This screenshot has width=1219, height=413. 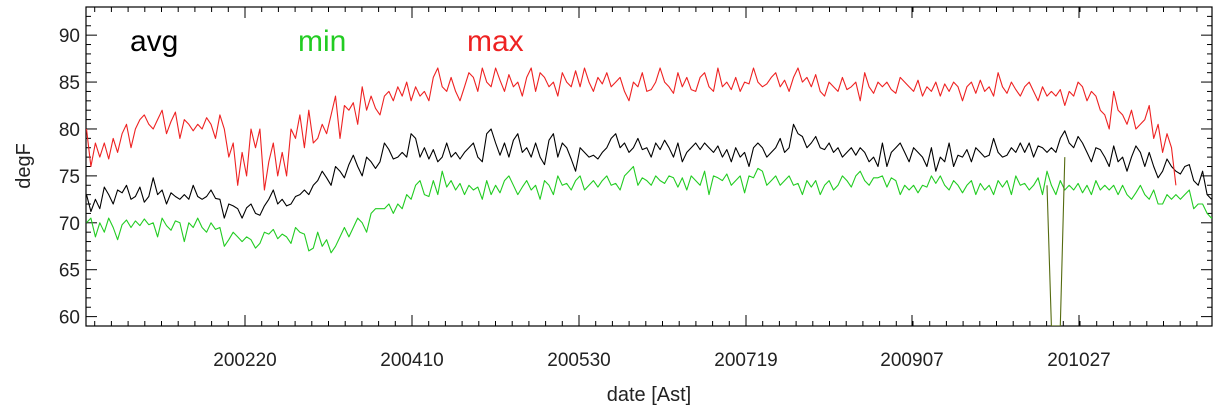 What do you see at coordinates (69, 36) in the screenshot?
I see `y-tick-label: 90` at bounding box center [69, 36].